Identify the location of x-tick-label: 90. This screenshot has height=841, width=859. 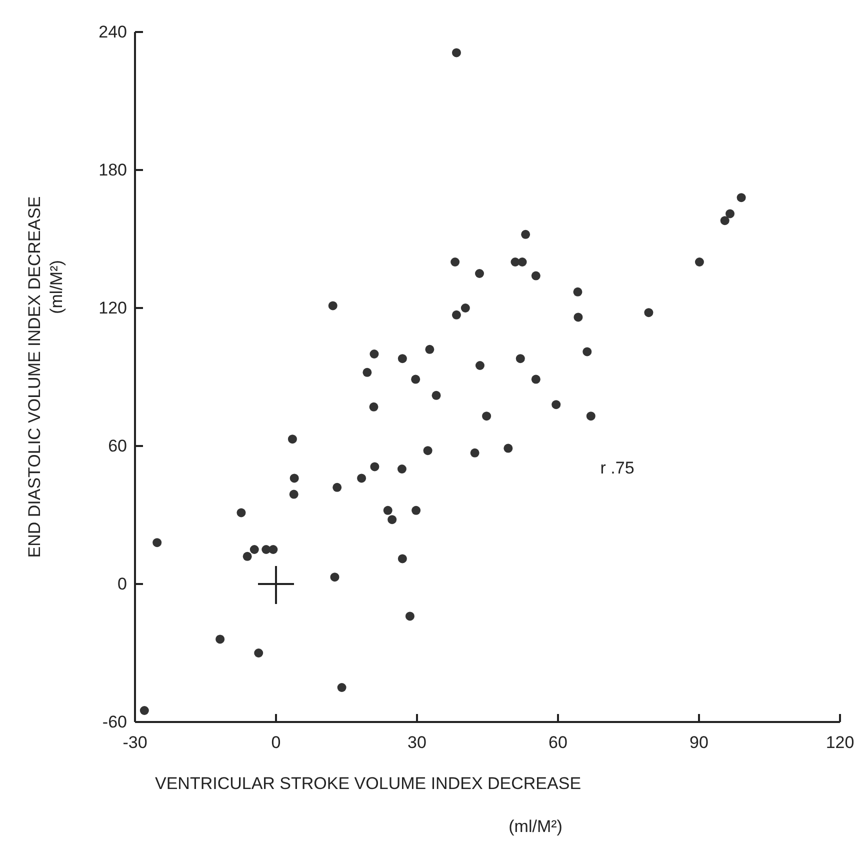
(699, 742).